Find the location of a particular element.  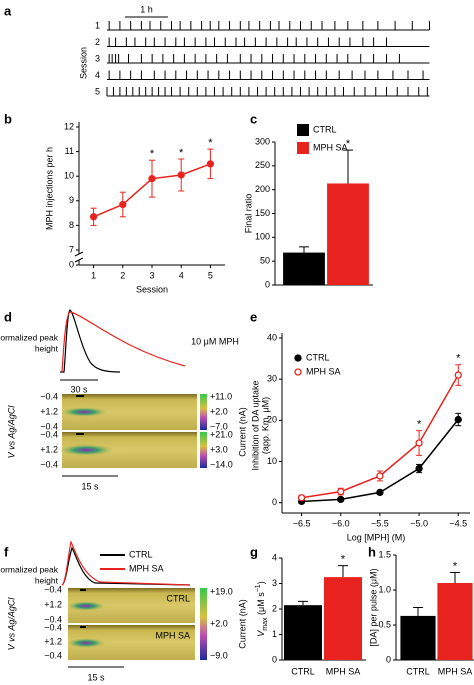

panel-letter: c is located at coordinates (253, 118).